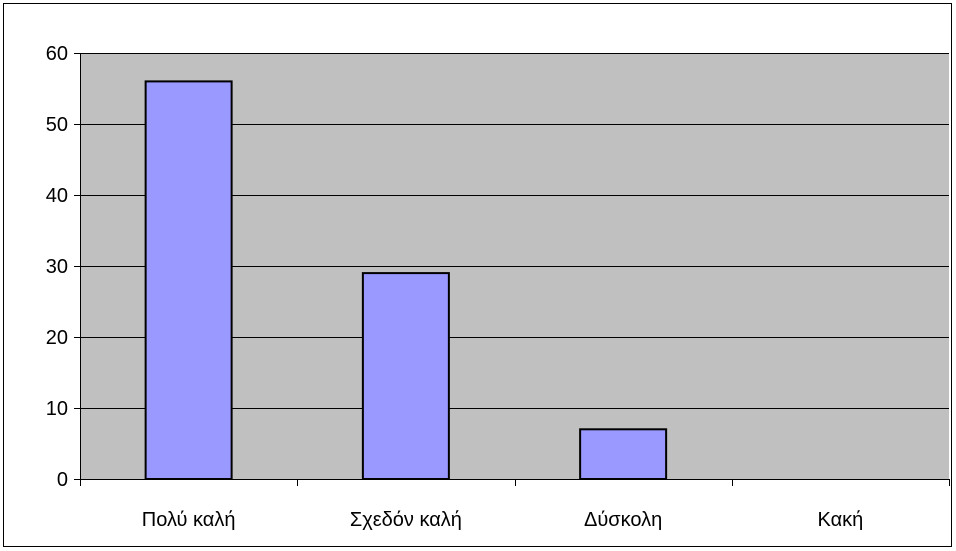 The width and height of the screenshot is (956, 551). What do you see at coordinates (623, 520) in the screenshot?
I see `x-tick-label: Δύσκολη` at bounding box center [623, 520].